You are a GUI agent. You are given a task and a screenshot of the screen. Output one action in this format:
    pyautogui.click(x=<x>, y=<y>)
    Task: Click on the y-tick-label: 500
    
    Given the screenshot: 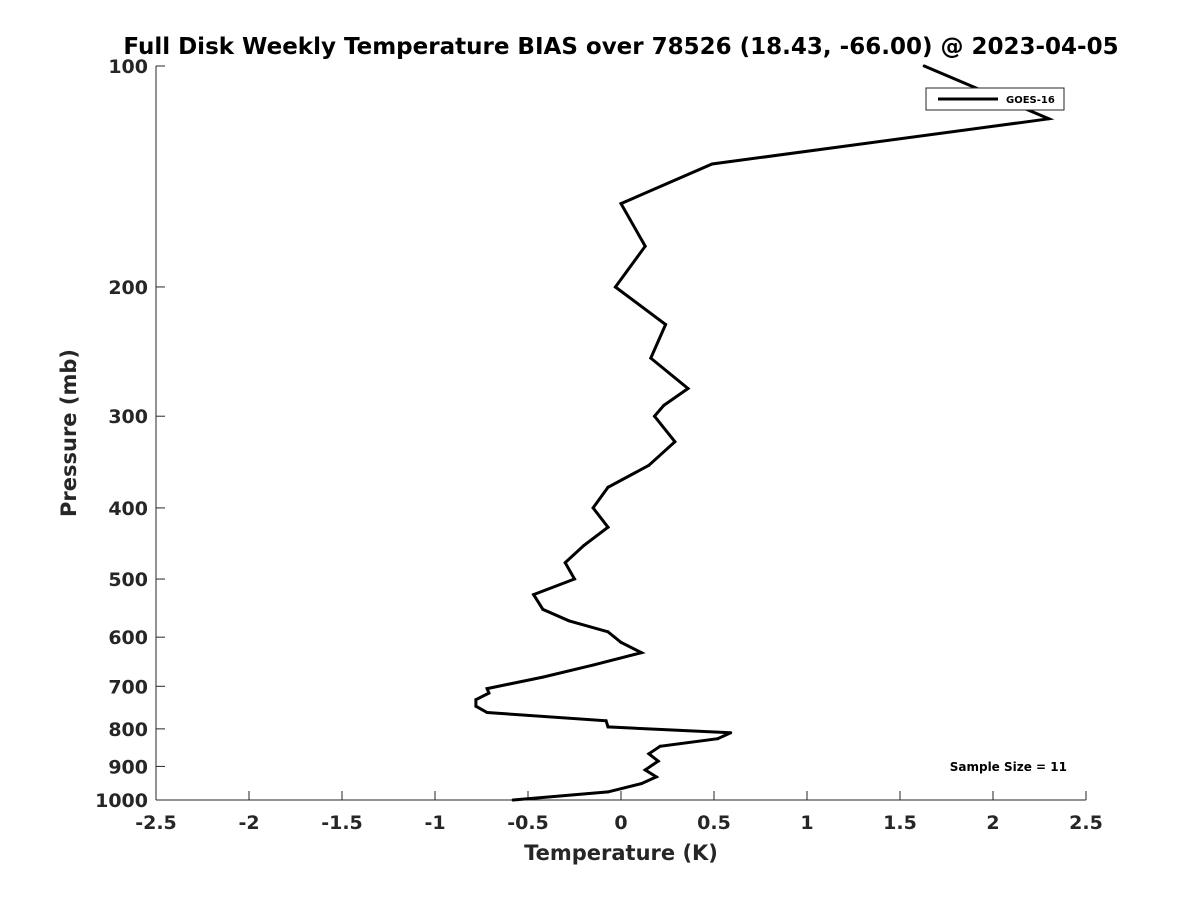 What is the action you would take?
    pyautogui.click(x=128, y=580)
    